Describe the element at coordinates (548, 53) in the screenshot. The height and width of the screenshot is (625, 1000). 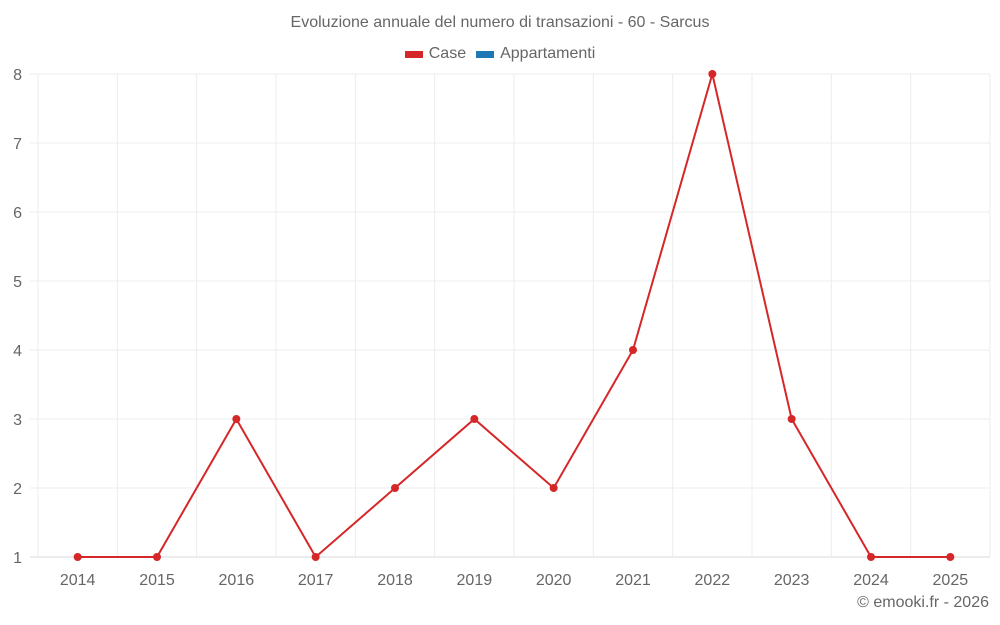
I see `legend-label-appartamenti: Appartamenti` at that location.